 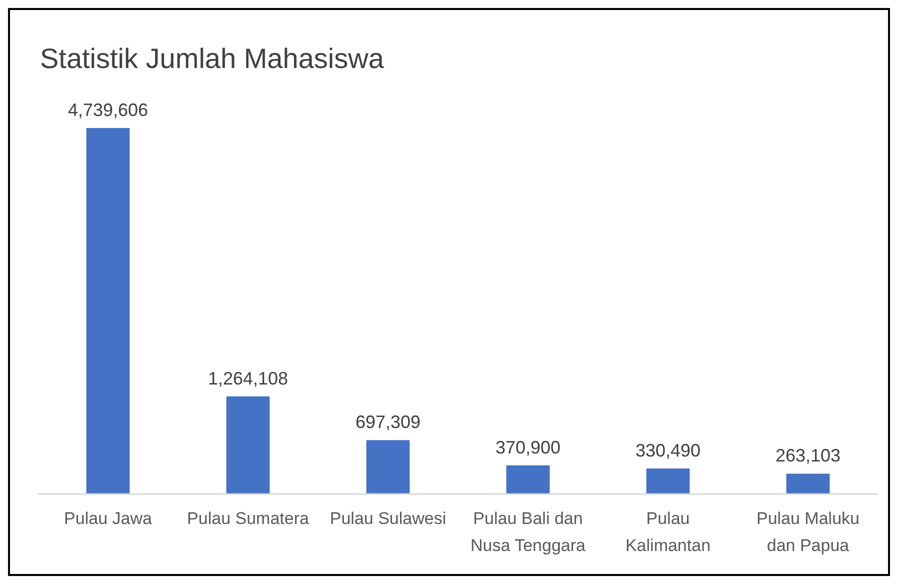 I want to click on data-label: 4,739,606, so click(x=108, y=110).